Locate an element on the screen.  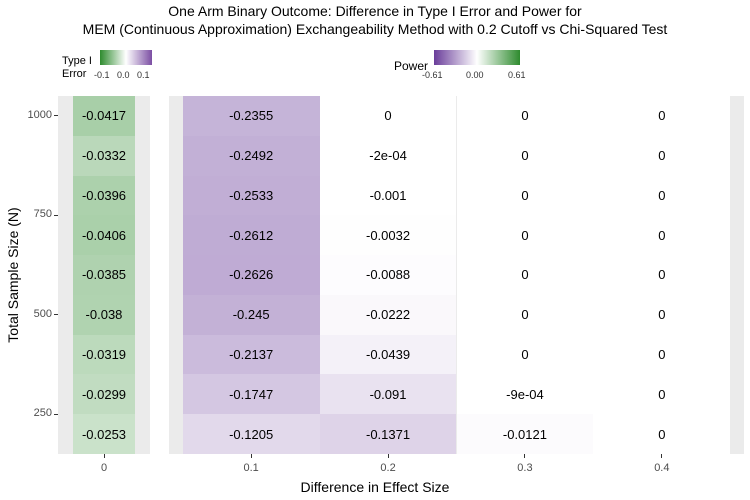
heatmap-cell: -0.2492 is located at coordinates (251, 155).